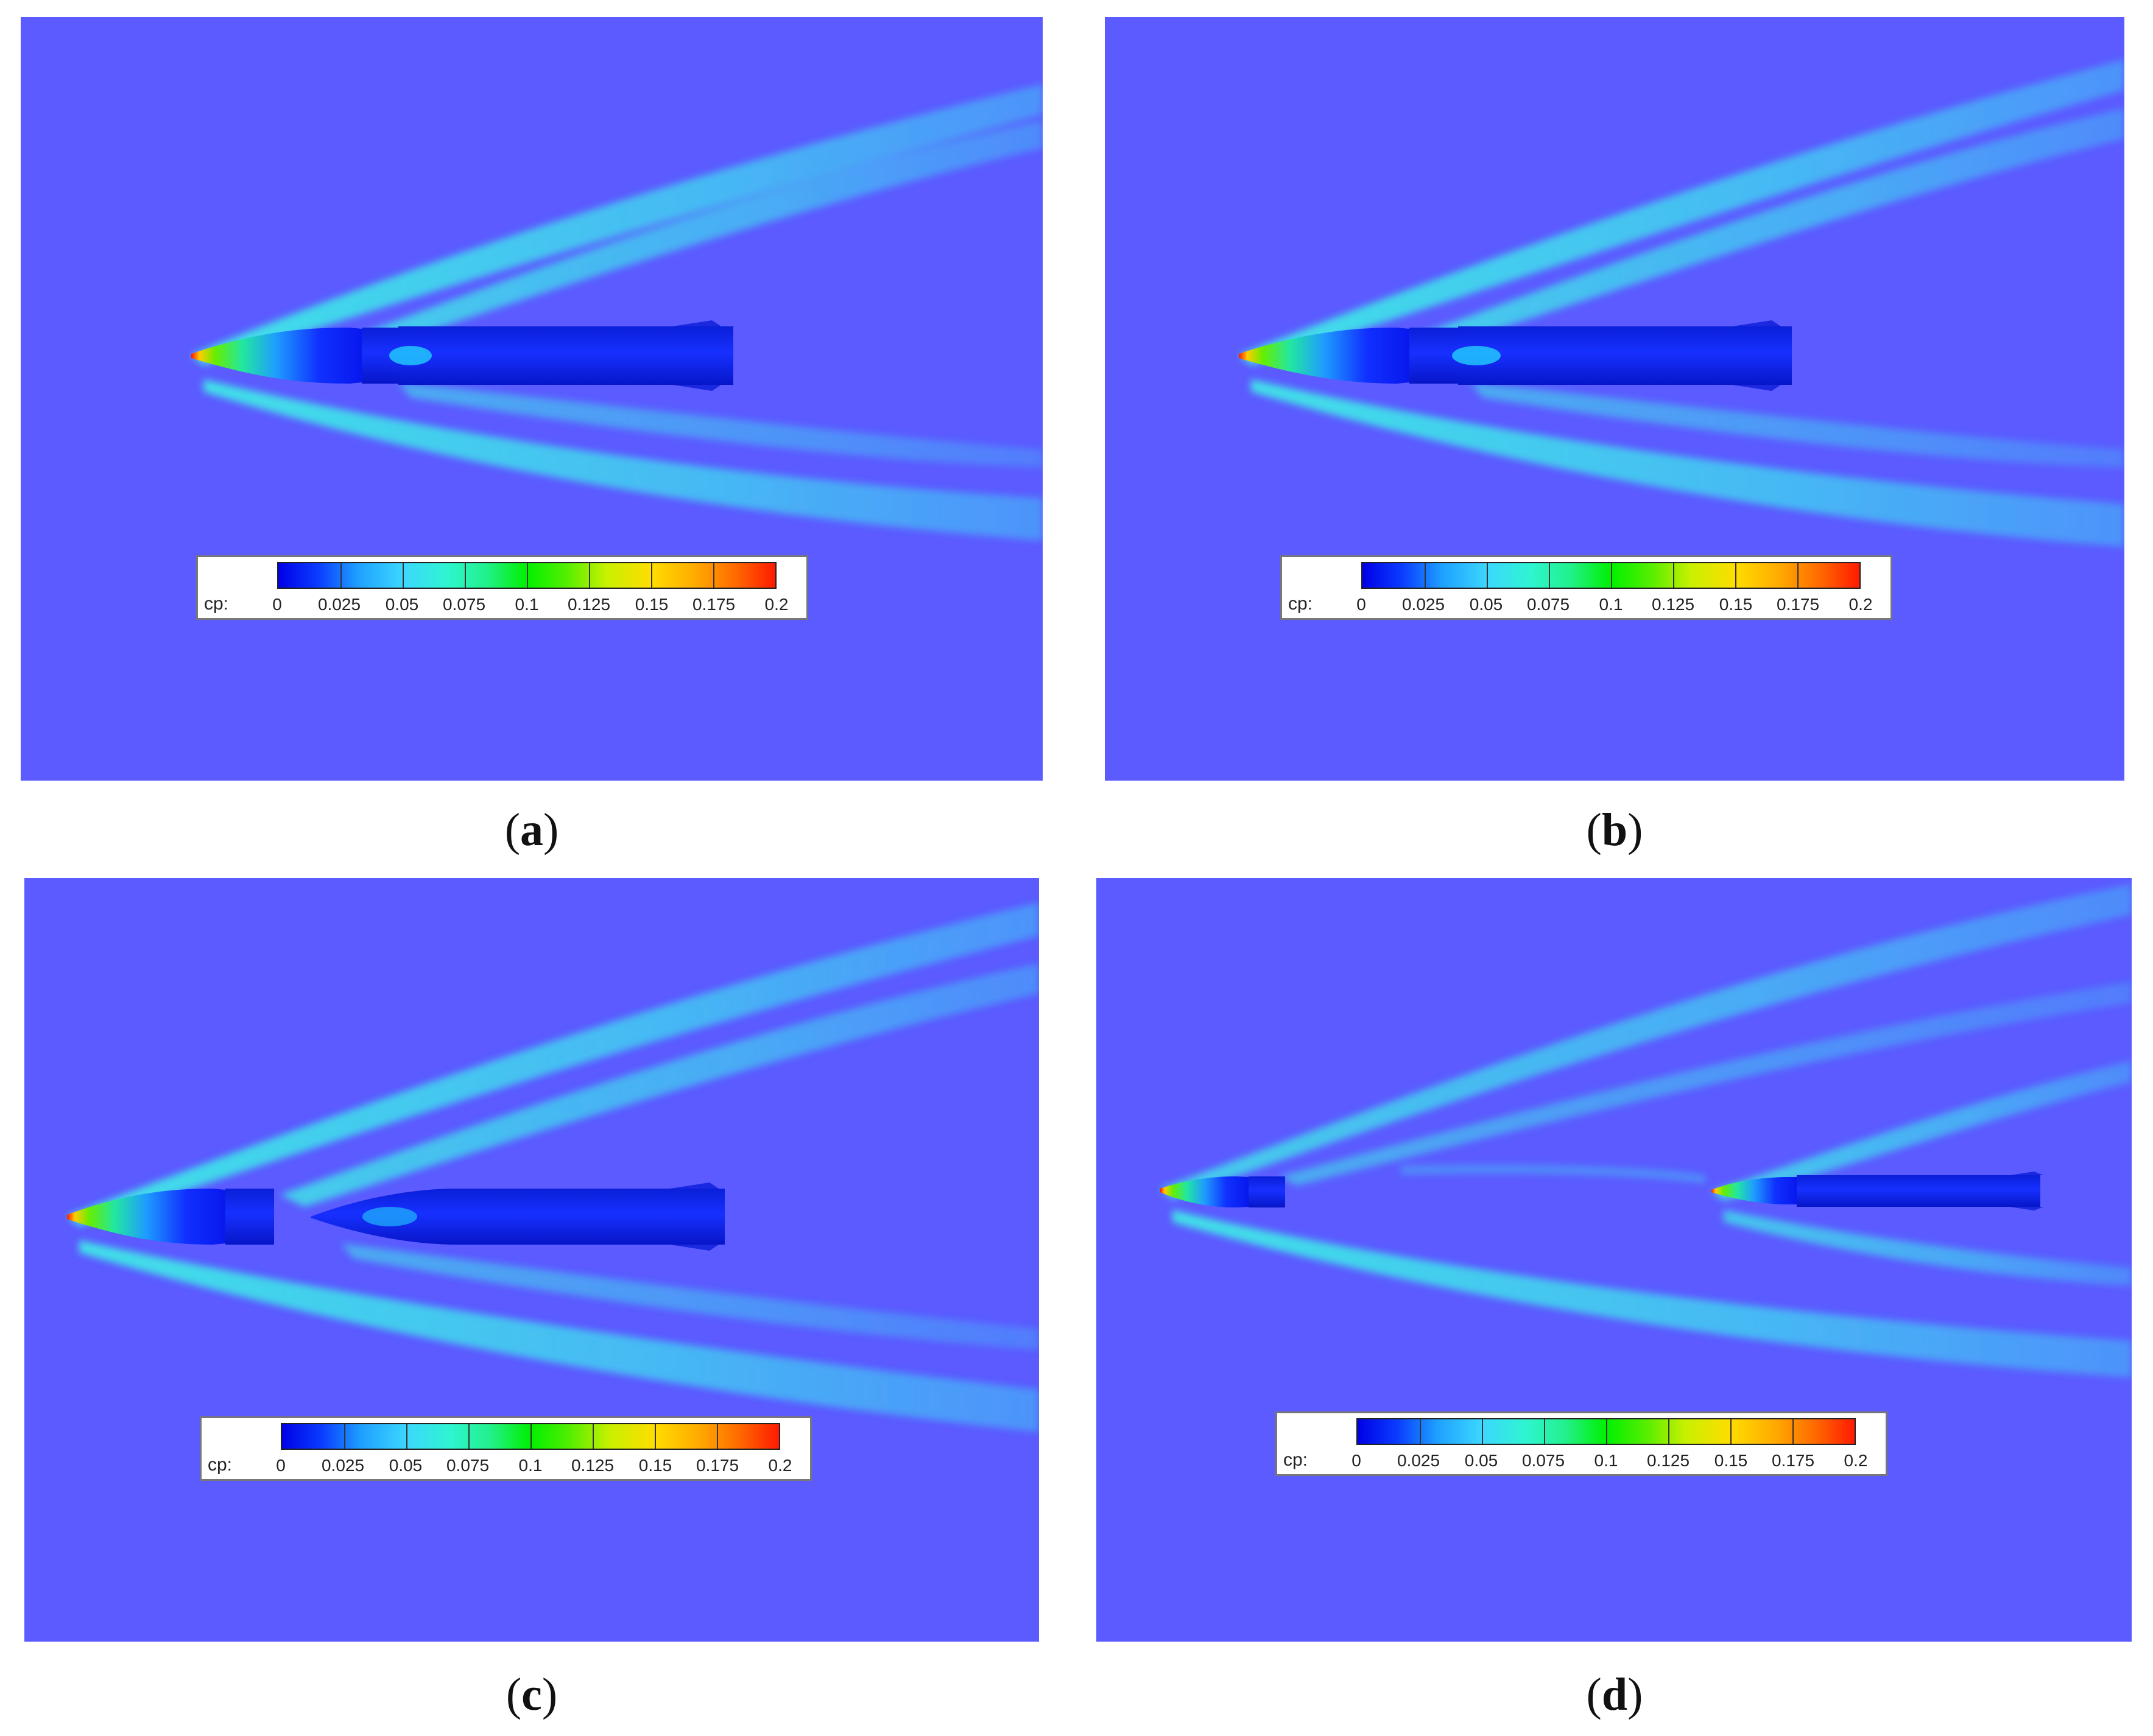  What do you see at coordinates (1614, 830) in the screenshot?
I see `caption-b: (b)` at bounding box center [1614, 830].